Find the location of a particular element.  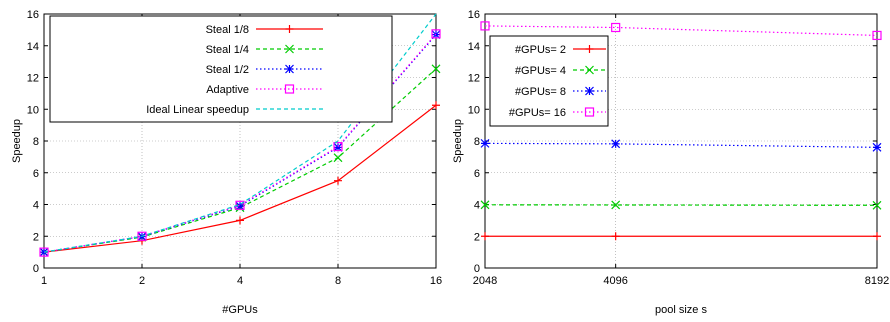

x-tick-label: 8 is located at coordinates (338, 281).